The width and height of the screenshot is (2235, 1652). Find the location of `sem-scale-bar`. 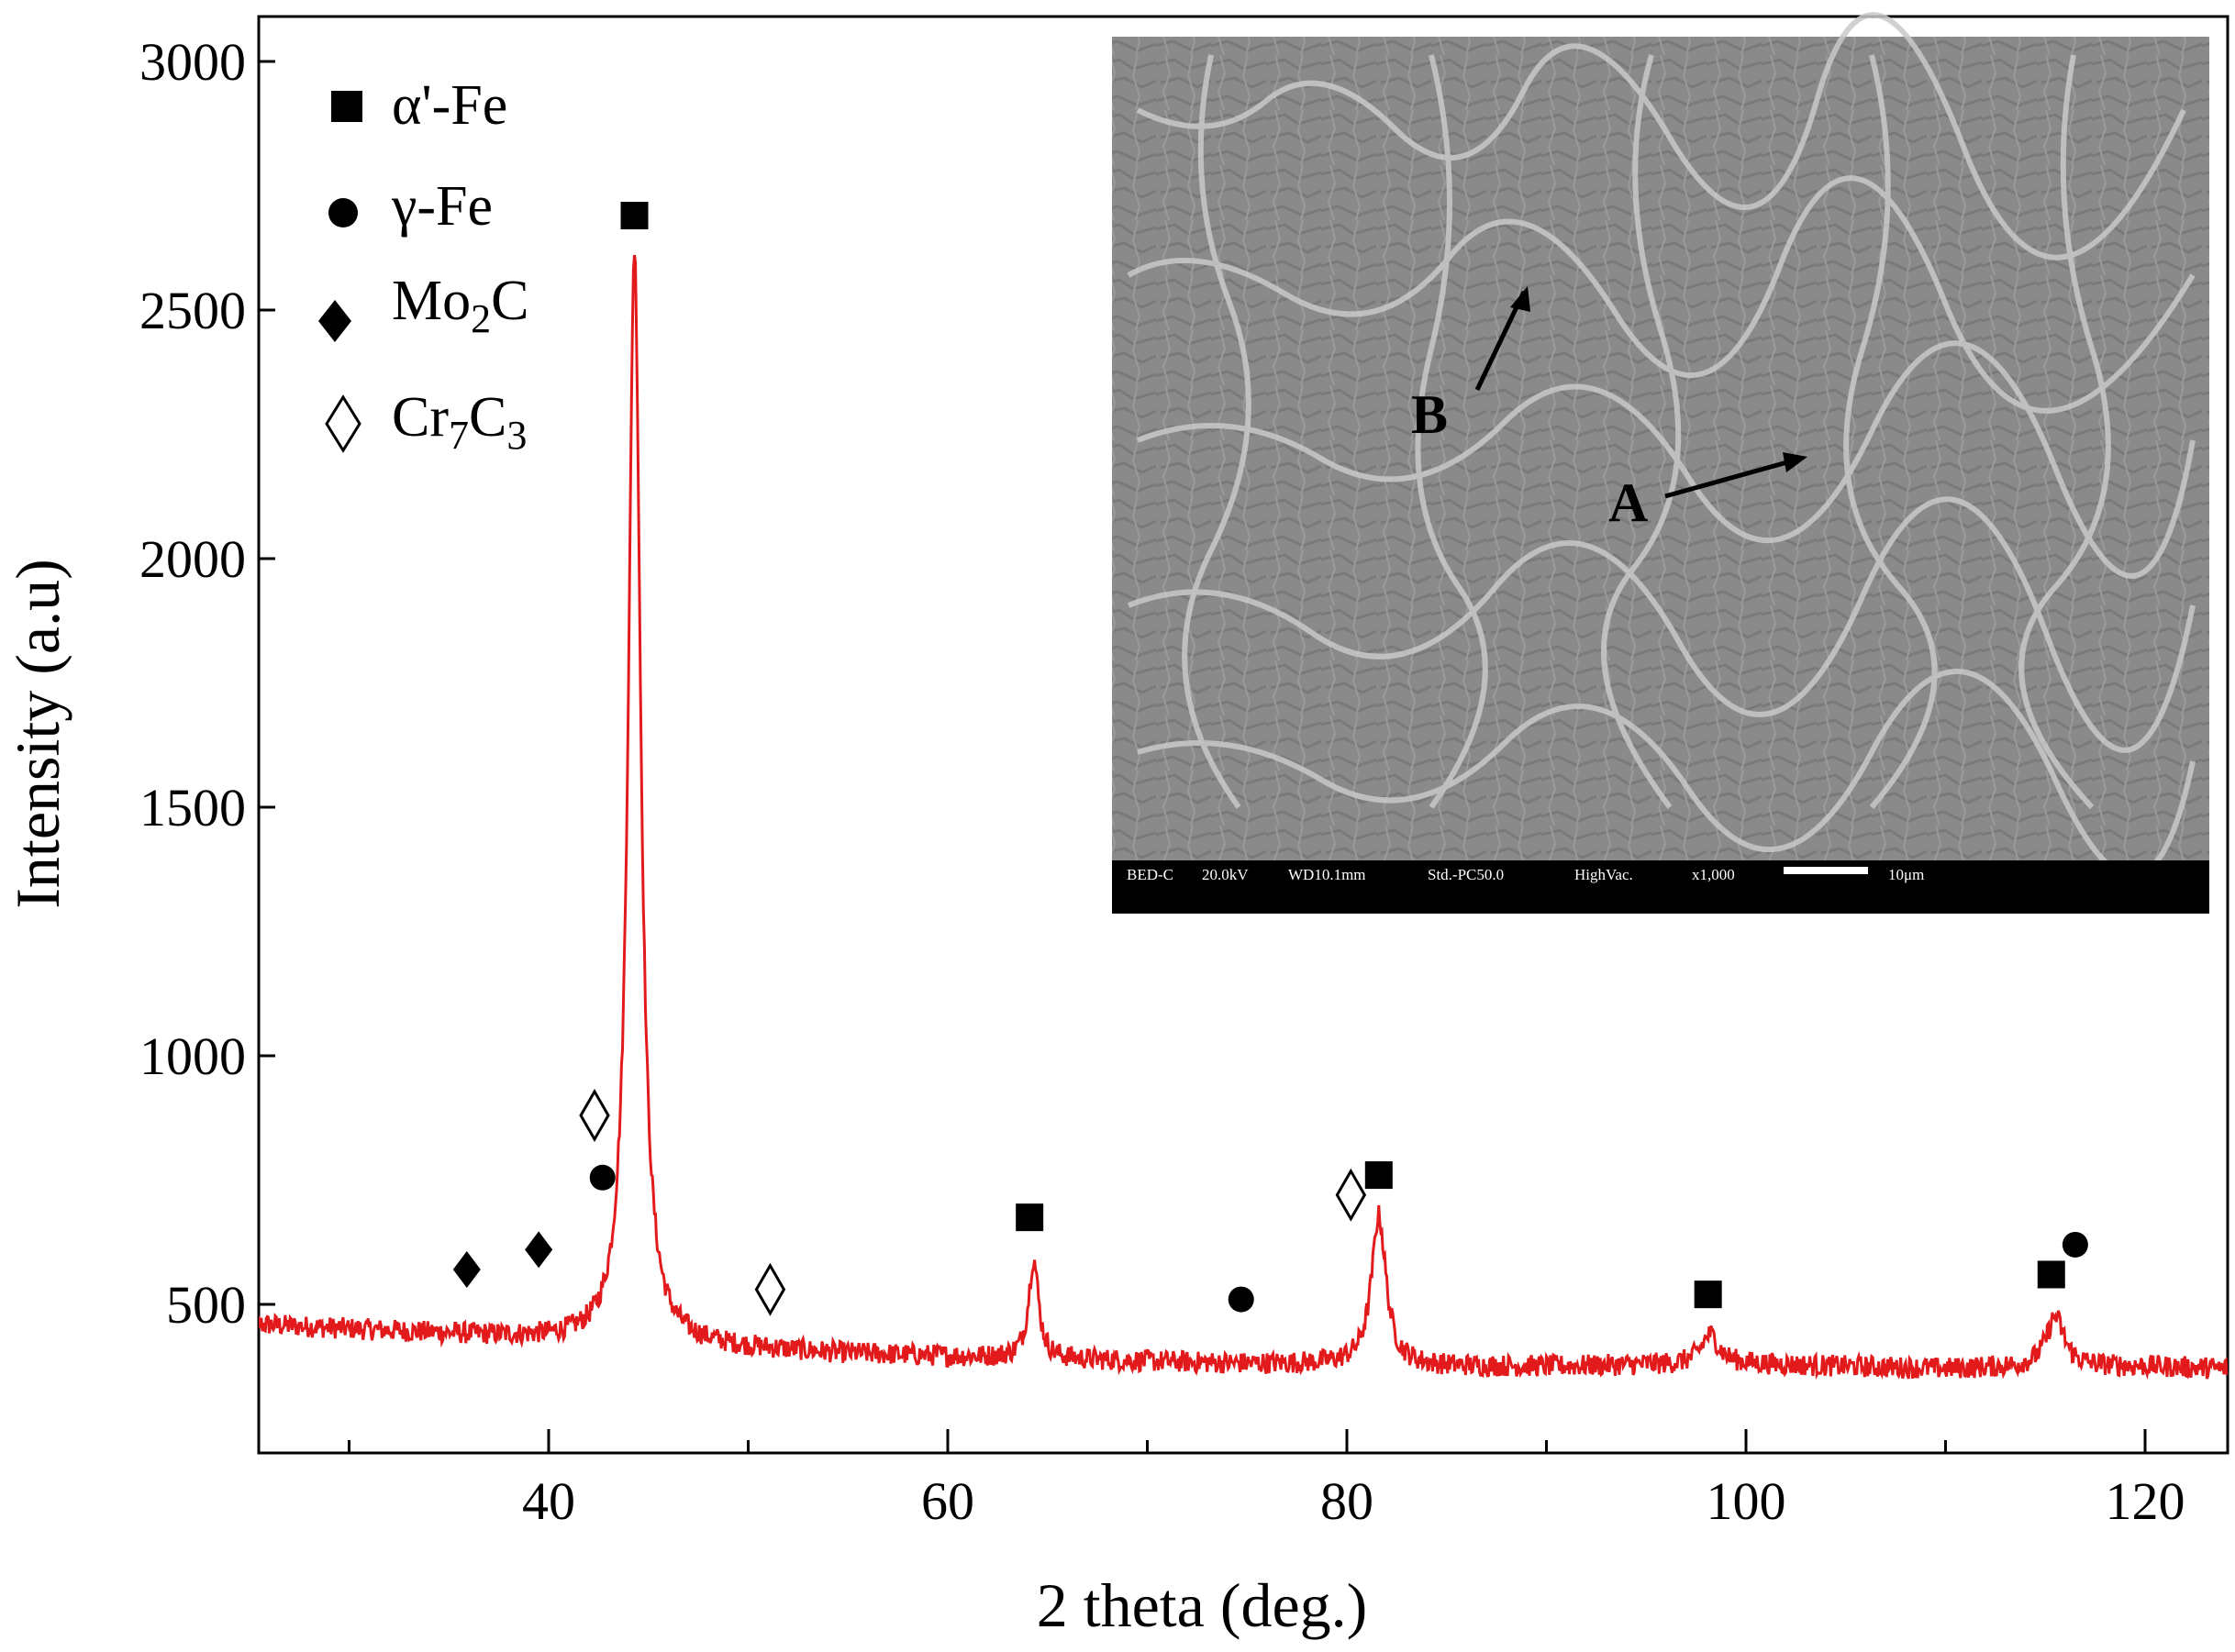

sem-scale-bar is located at coordinates (1826, 871).